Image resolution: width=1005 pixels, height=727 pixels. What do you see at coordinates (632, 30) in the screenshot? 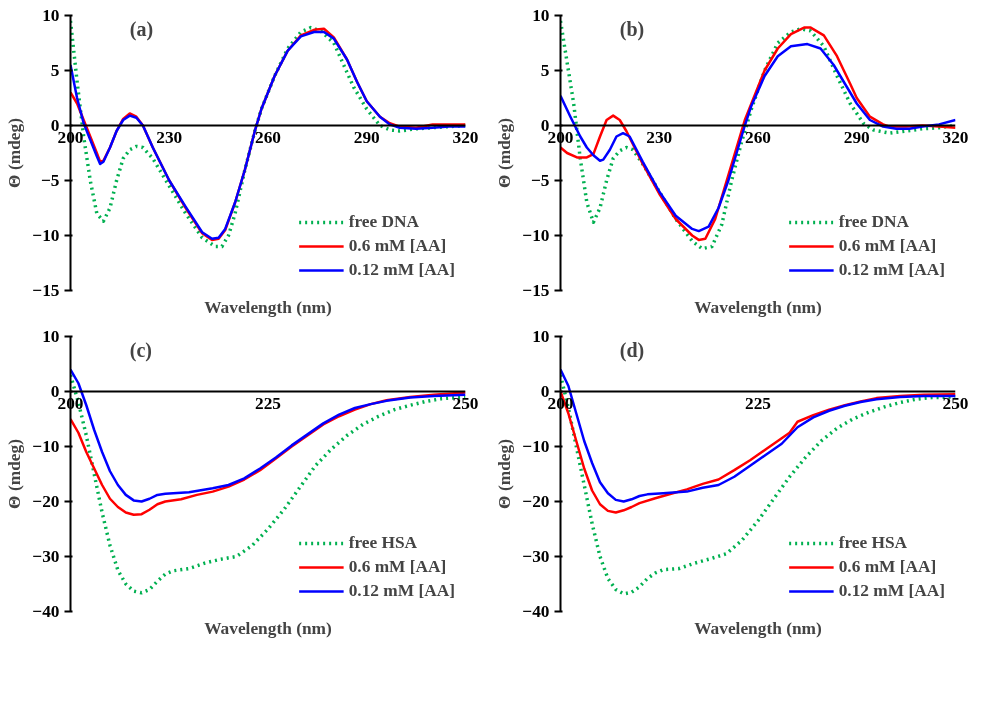
I see `chart-title: (b)` at bounding box center [632, 30].